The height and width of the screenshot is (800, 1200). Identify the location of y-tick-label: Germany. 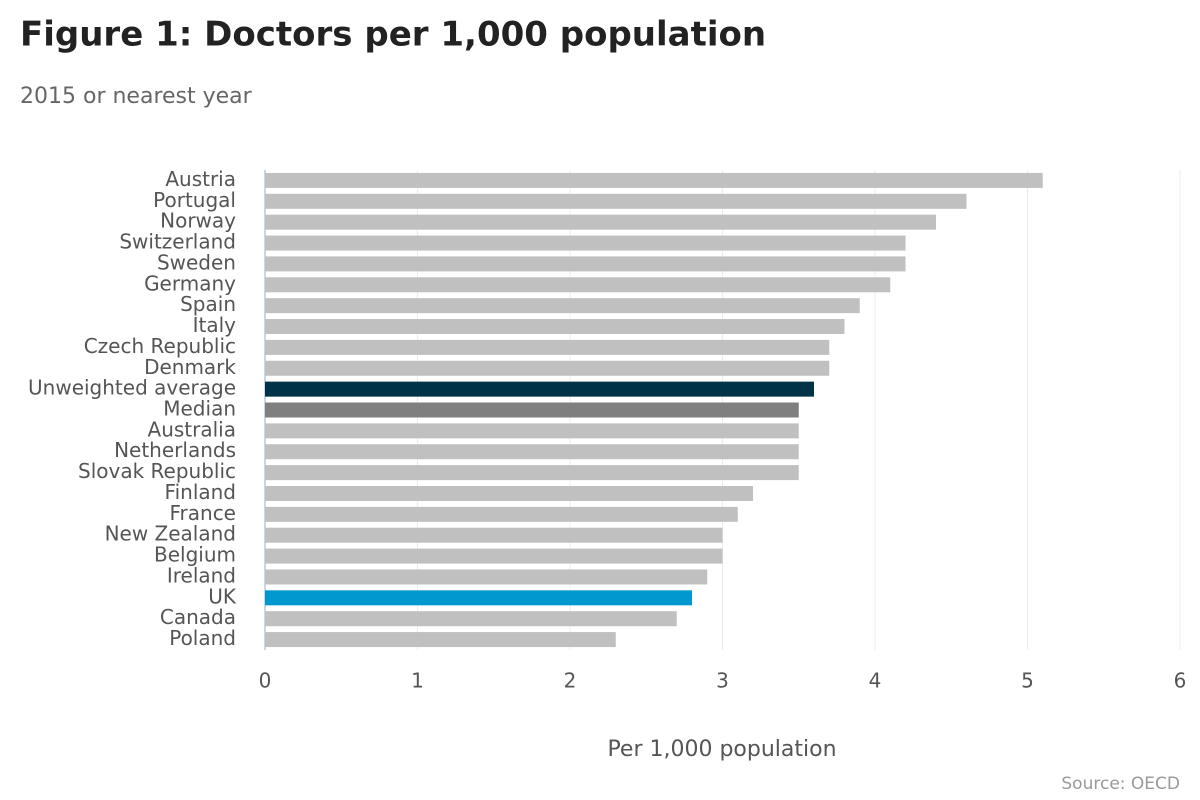
(190, 283).